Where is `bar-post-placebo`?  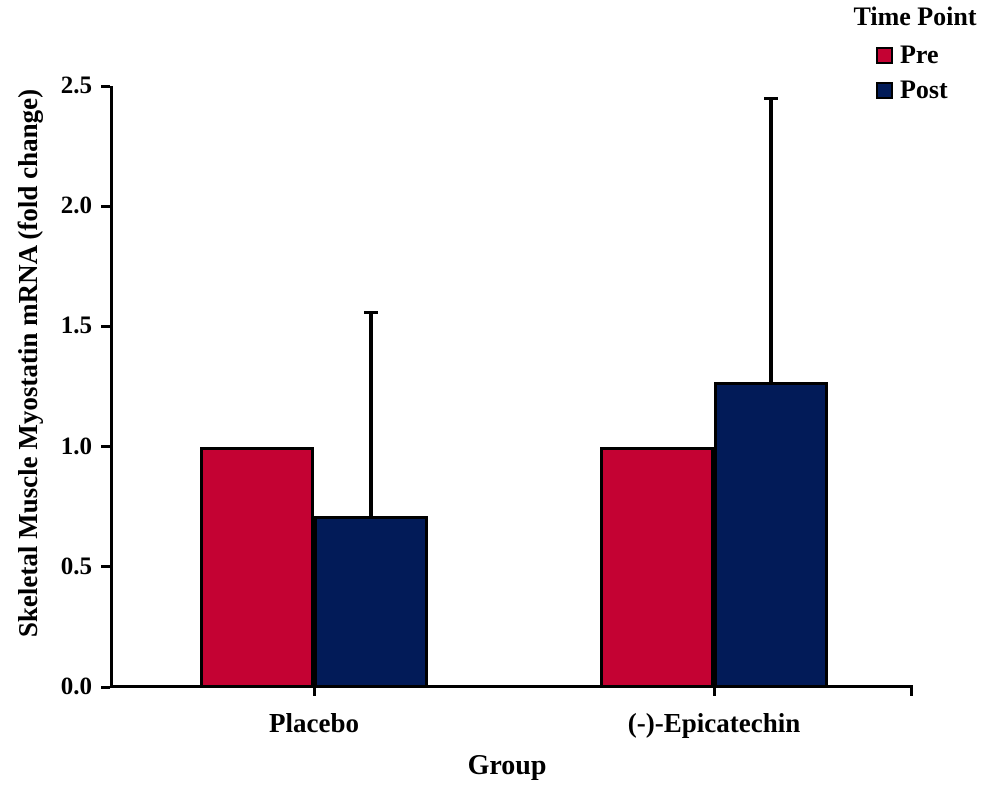 bar-post-placebo is located at coordinates (371, 602).